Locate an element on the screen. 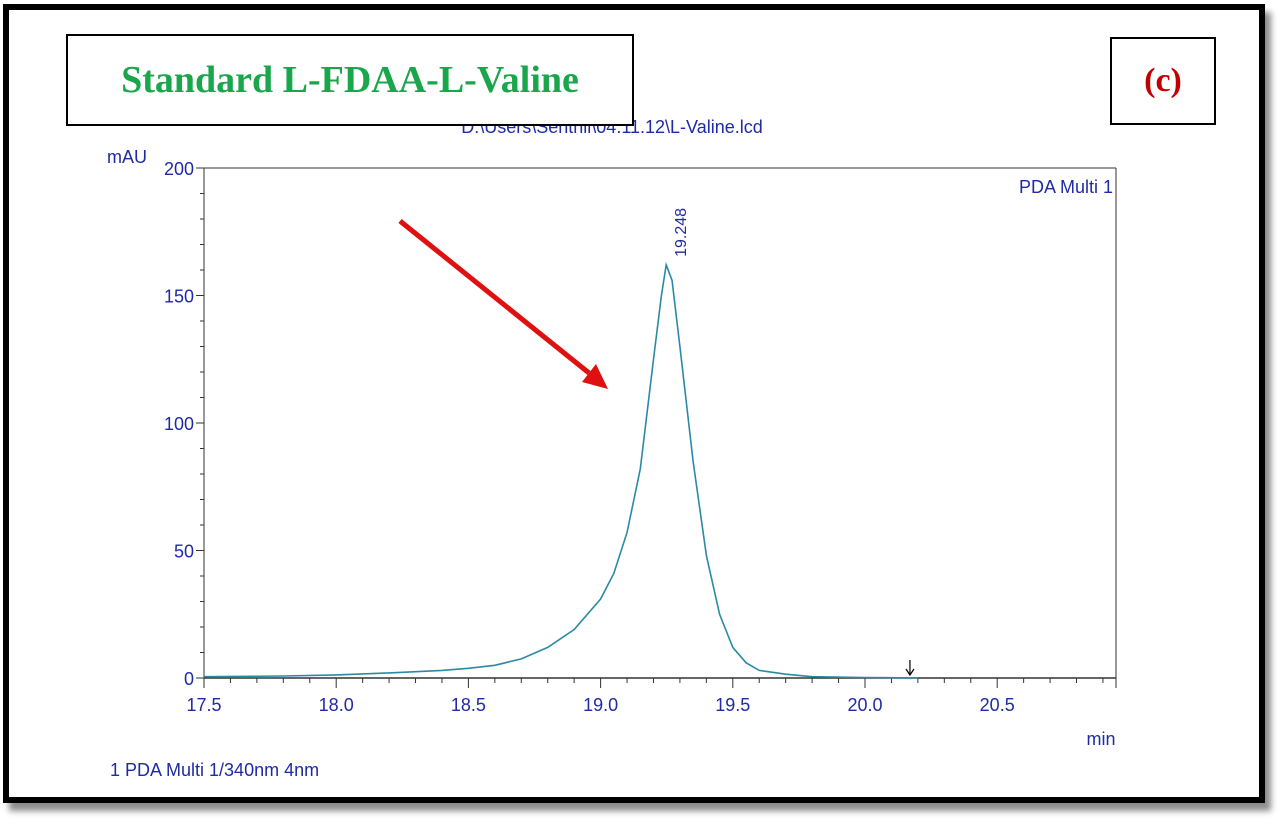  y-tick-label: 150 is located at coordinates (179, 297).